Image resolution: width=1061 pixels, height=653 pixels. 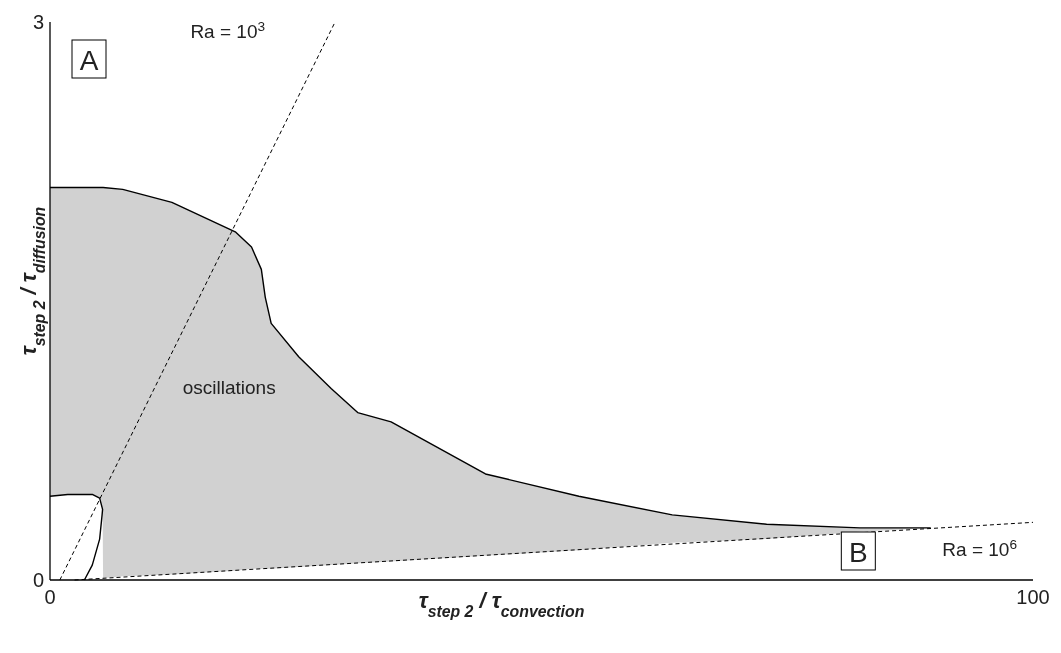 I want to click on annotation: A, so click(x=89, y=60).